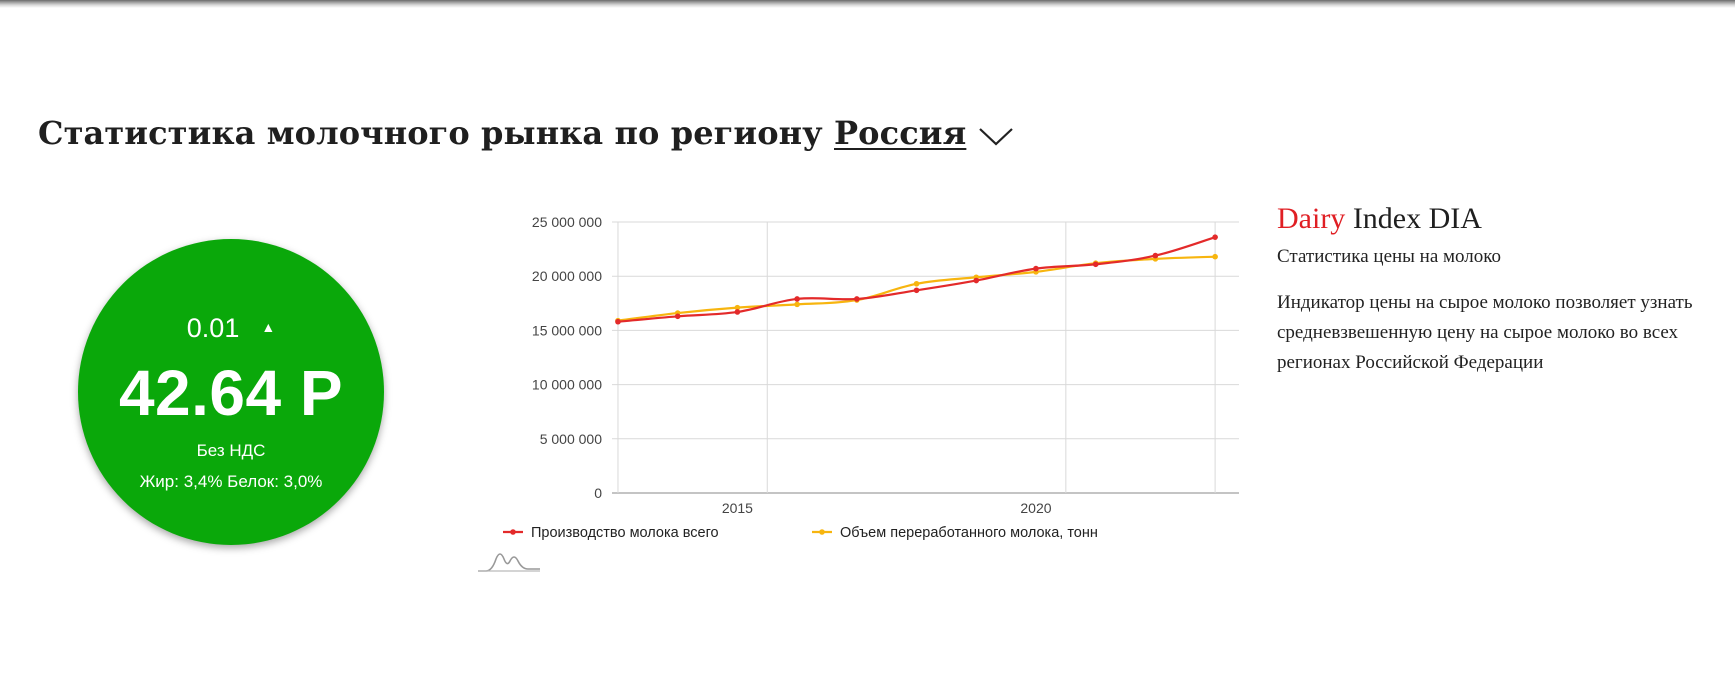  Describe the element at coordinates (625, 533) in the screenshot. I see `legend-label: Производство молока всего` at that location.